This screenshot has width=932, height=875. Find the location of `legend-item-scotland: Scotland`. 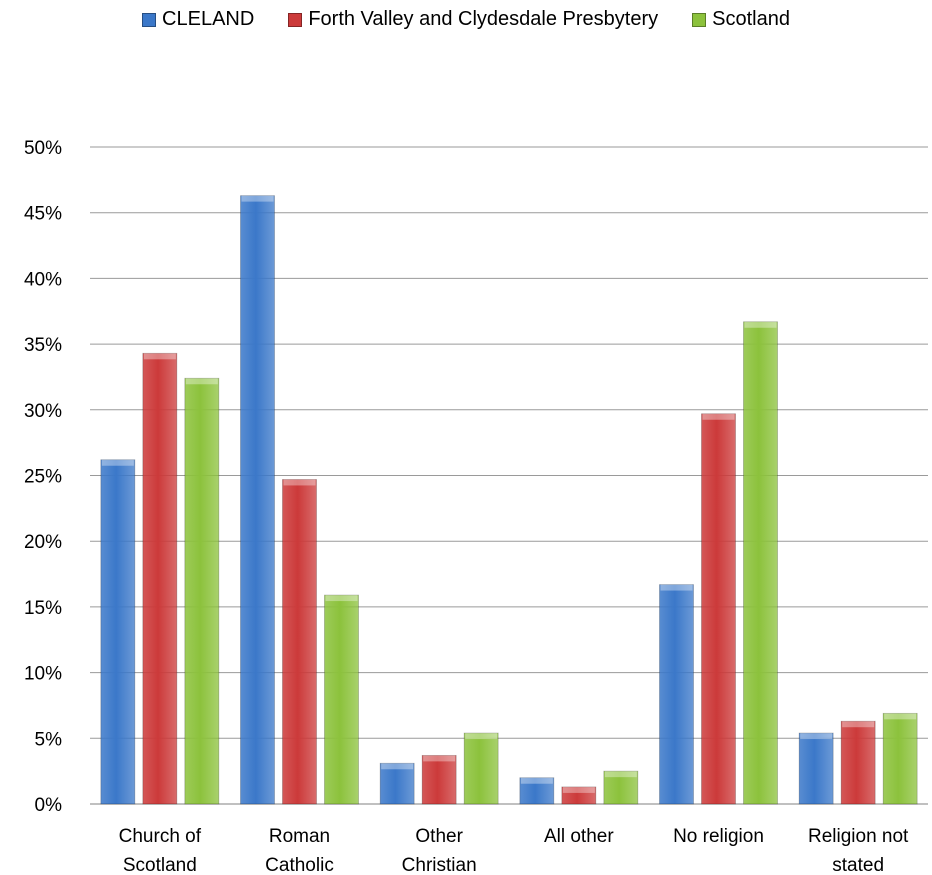

legend-item-scotland: Scotland is located at coordinates (741, 19).